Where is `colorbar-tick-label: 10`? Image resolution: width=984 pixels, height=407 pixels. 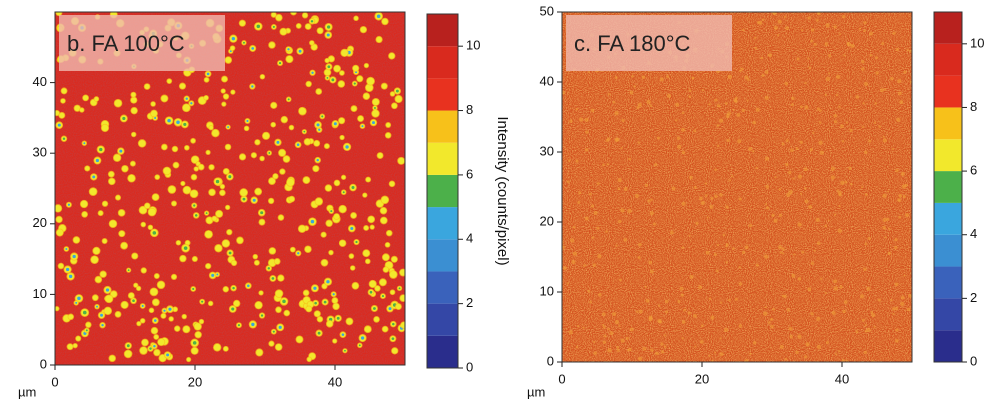
colorbar-tick-label: 10 is located at coordinates (977, 42).